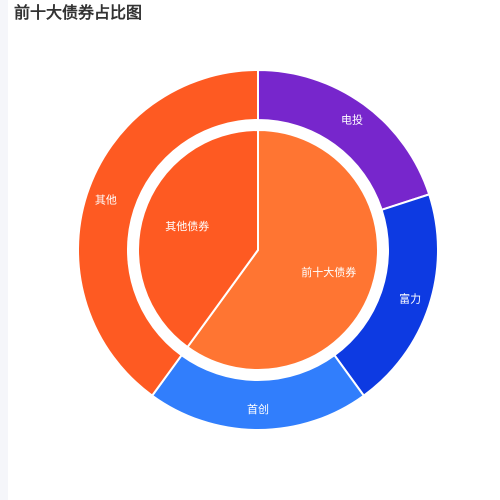 The height and width of the screenshot is (500, 500). I want to click on chart-title: 前十大债券占比图, so click(78, 12).